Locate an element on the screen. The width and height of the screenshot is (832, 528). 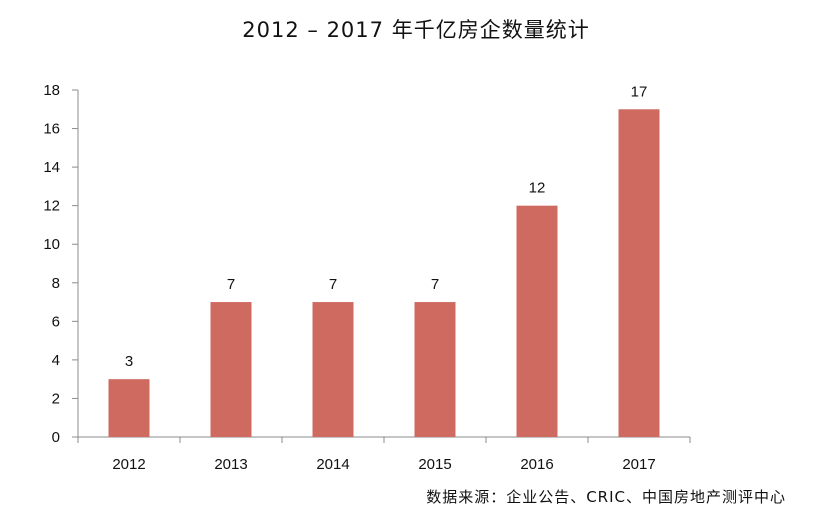
y-tick-label: 2 is located at coordinates (56, 398).